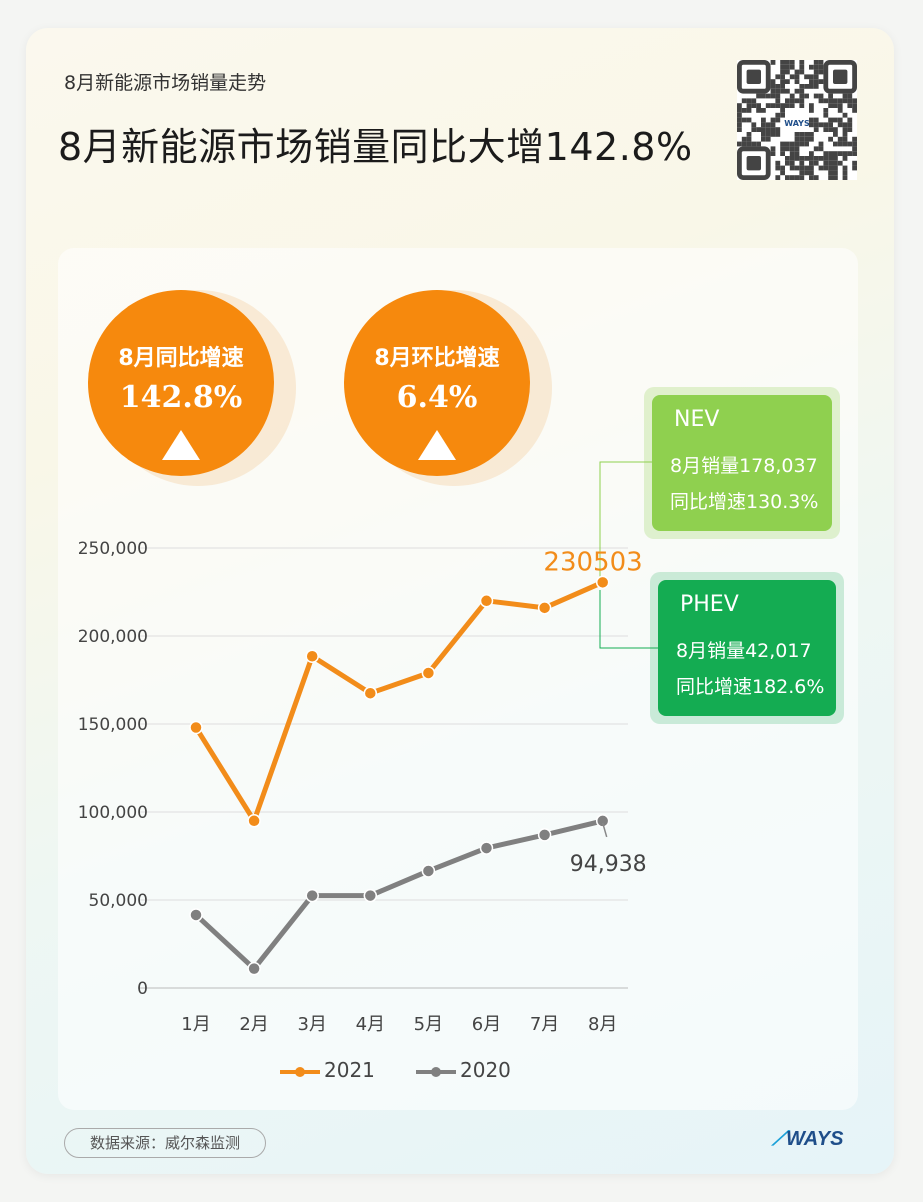  Describe the element at coordinates (181, 383) in the screenshot. I see `yoy-growth-circle: 8月同比增速 142.8%` at that location.